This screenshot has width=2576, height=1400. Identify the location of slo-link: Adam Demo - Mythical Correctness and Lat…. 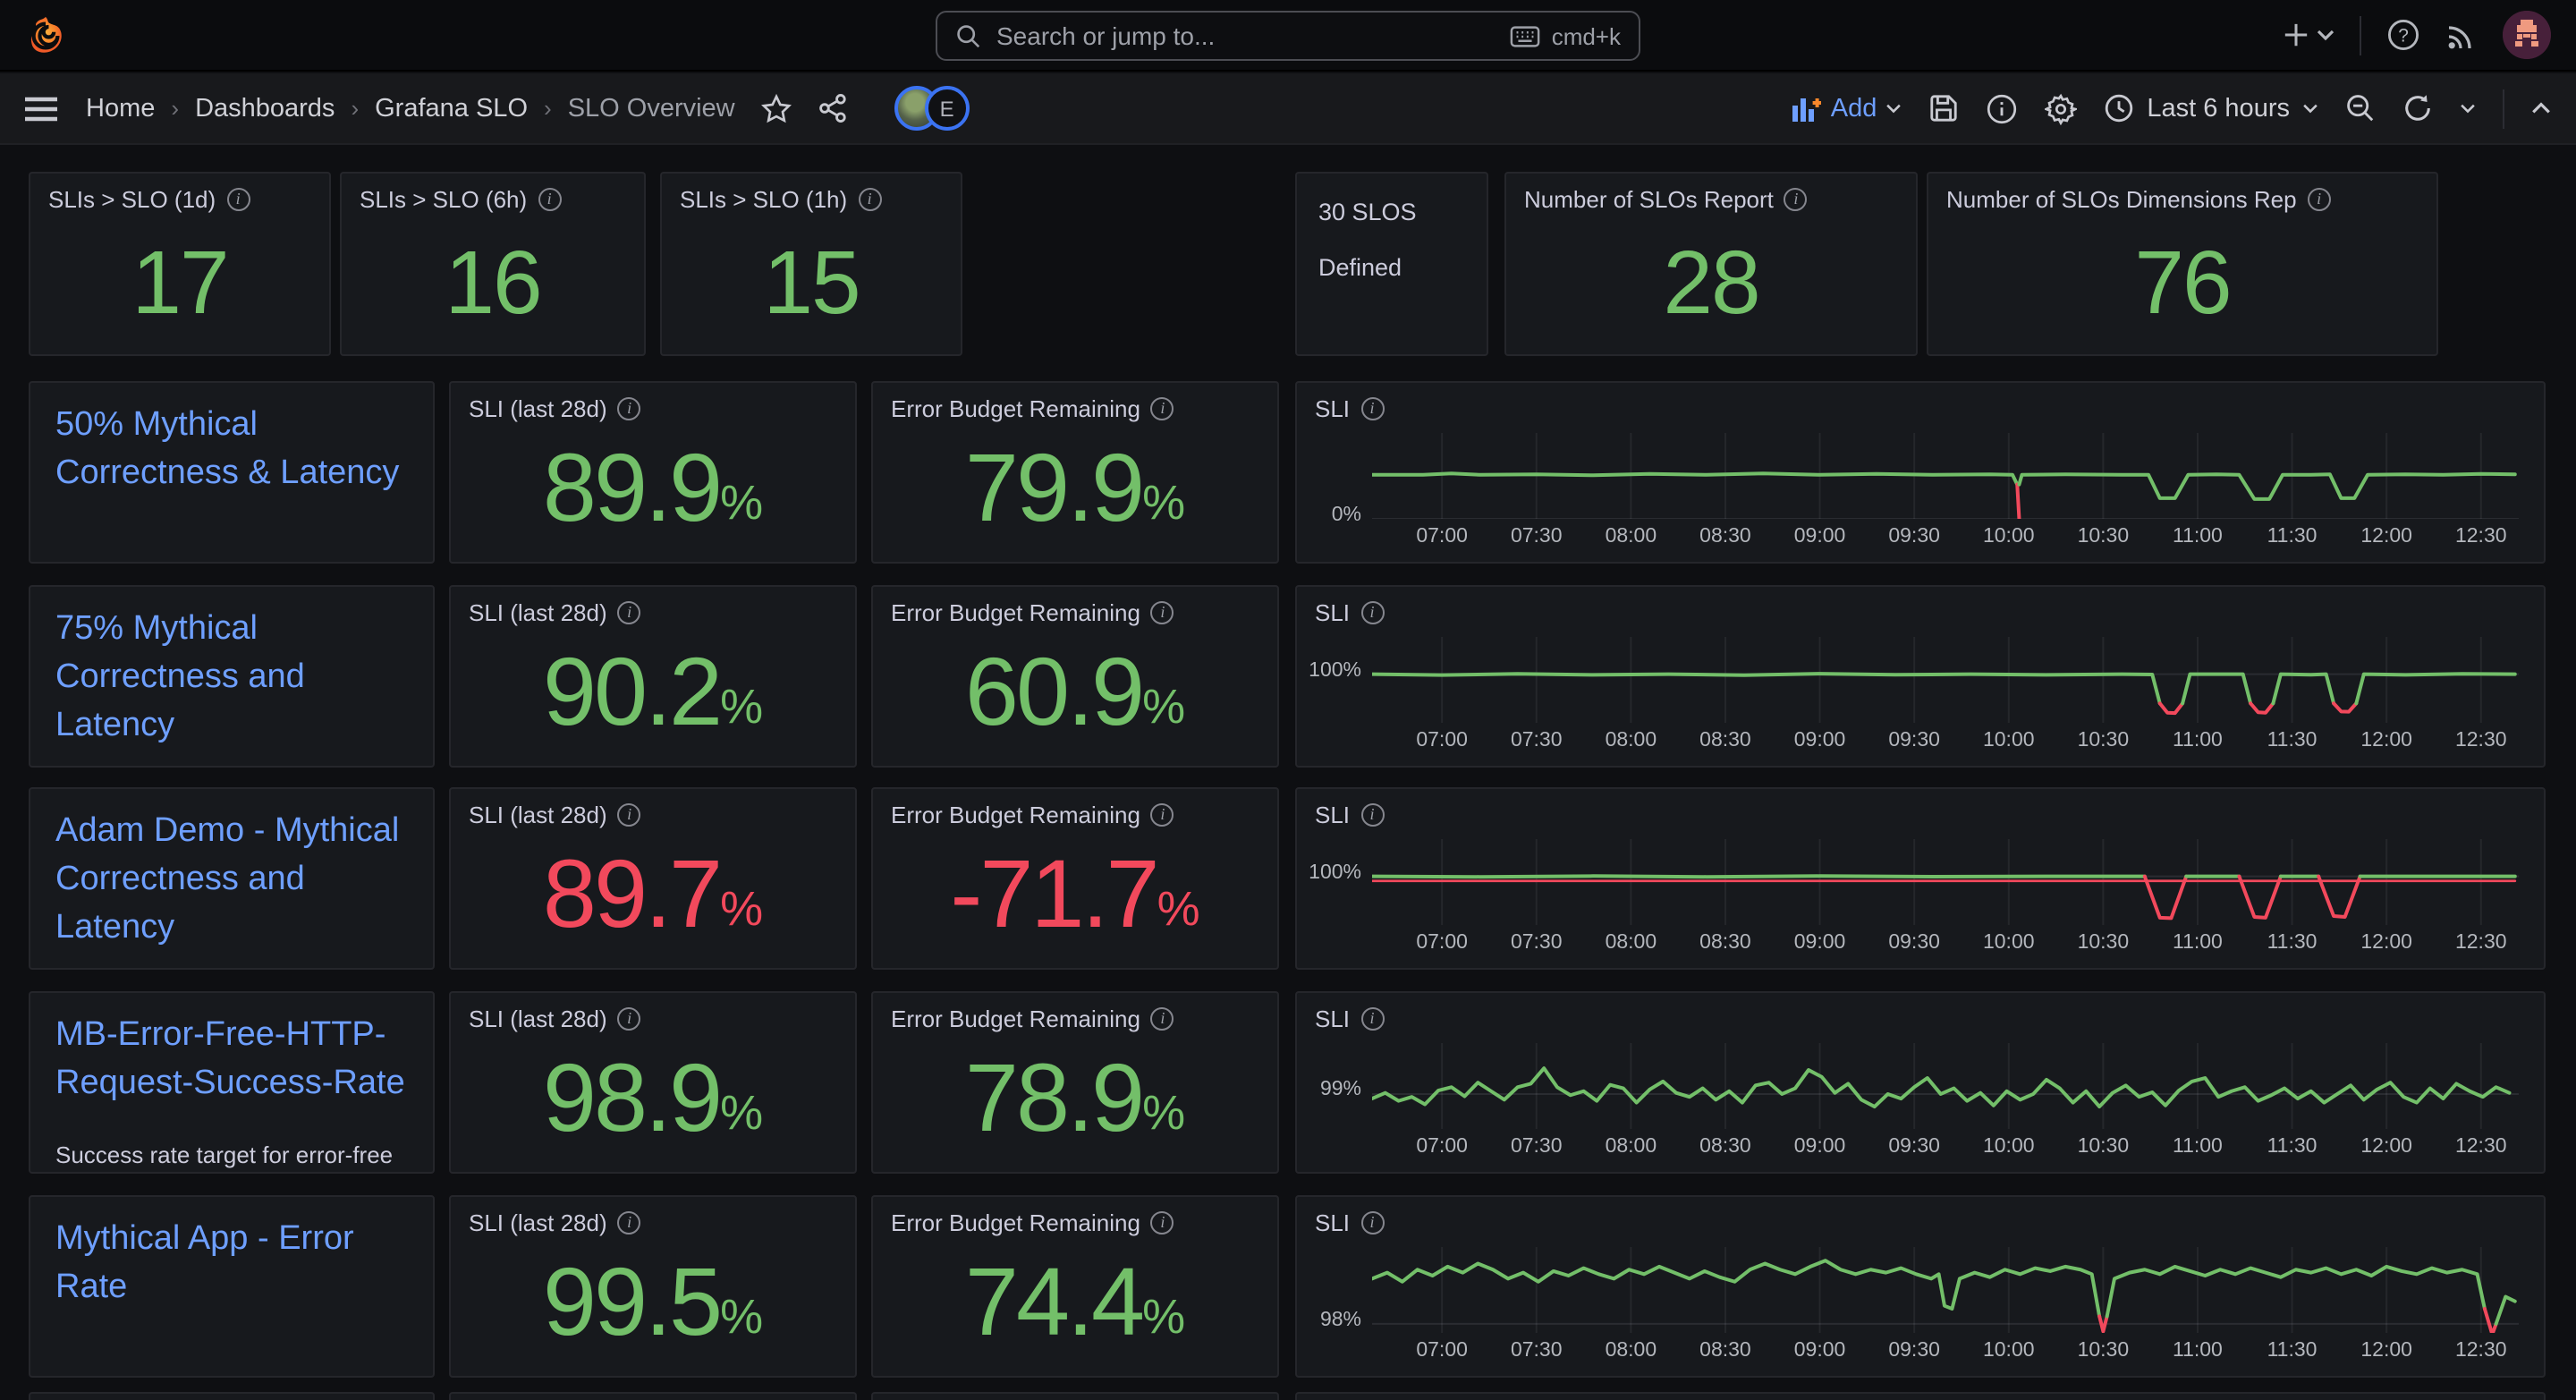
(227, 879).